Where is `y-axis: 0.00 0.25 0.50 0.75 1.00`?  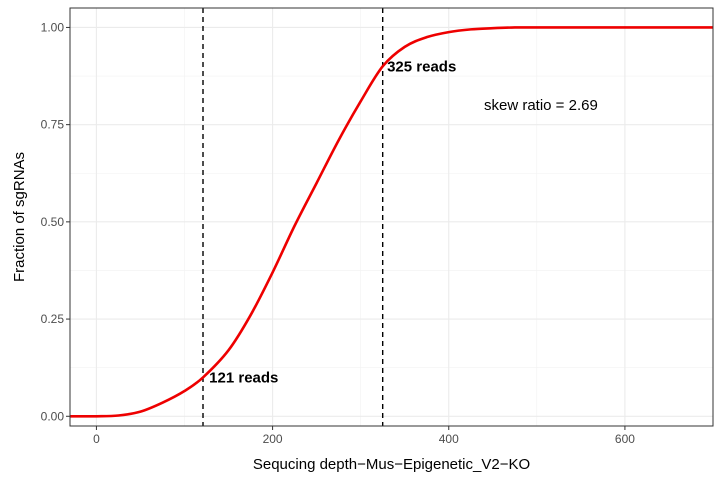
y-axis: 0.00 0.25 0.50 0.75 1.00 is located at coordinates (55, 221).